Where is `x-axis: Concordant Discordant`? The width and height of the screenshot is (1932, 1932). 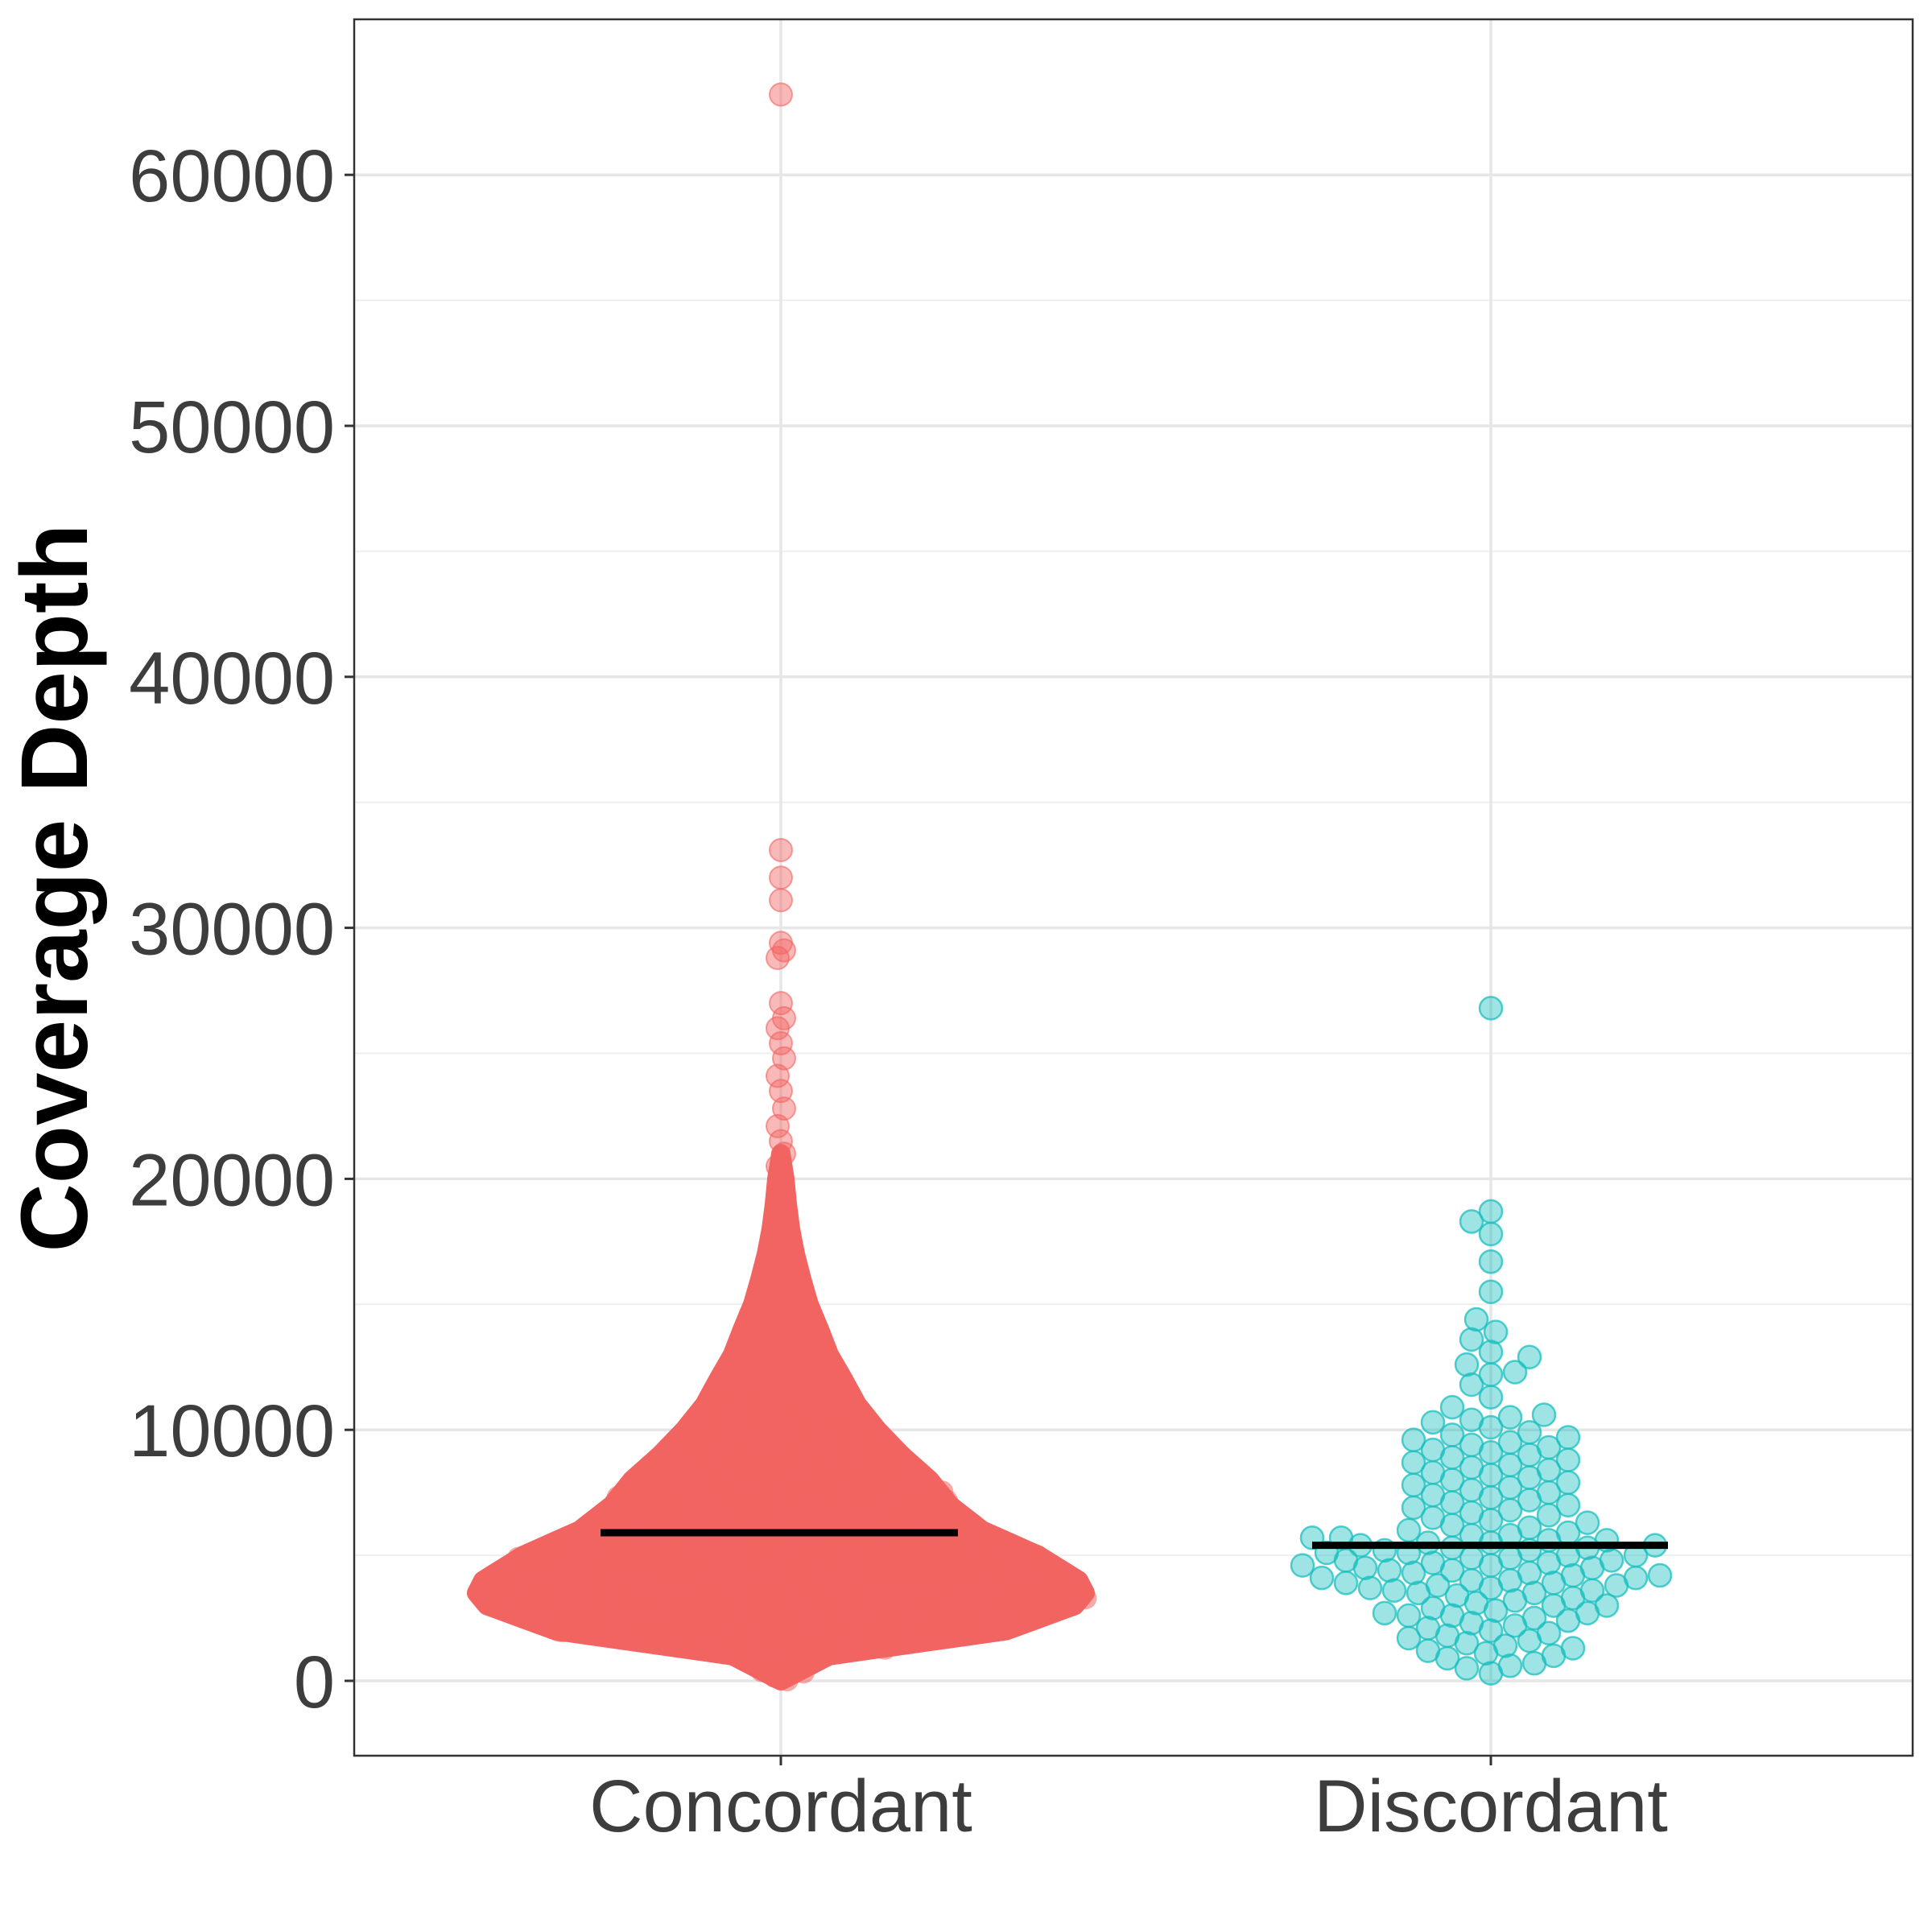
x-axis: Concordant Discordant is located at coordinates (1128, 1801).